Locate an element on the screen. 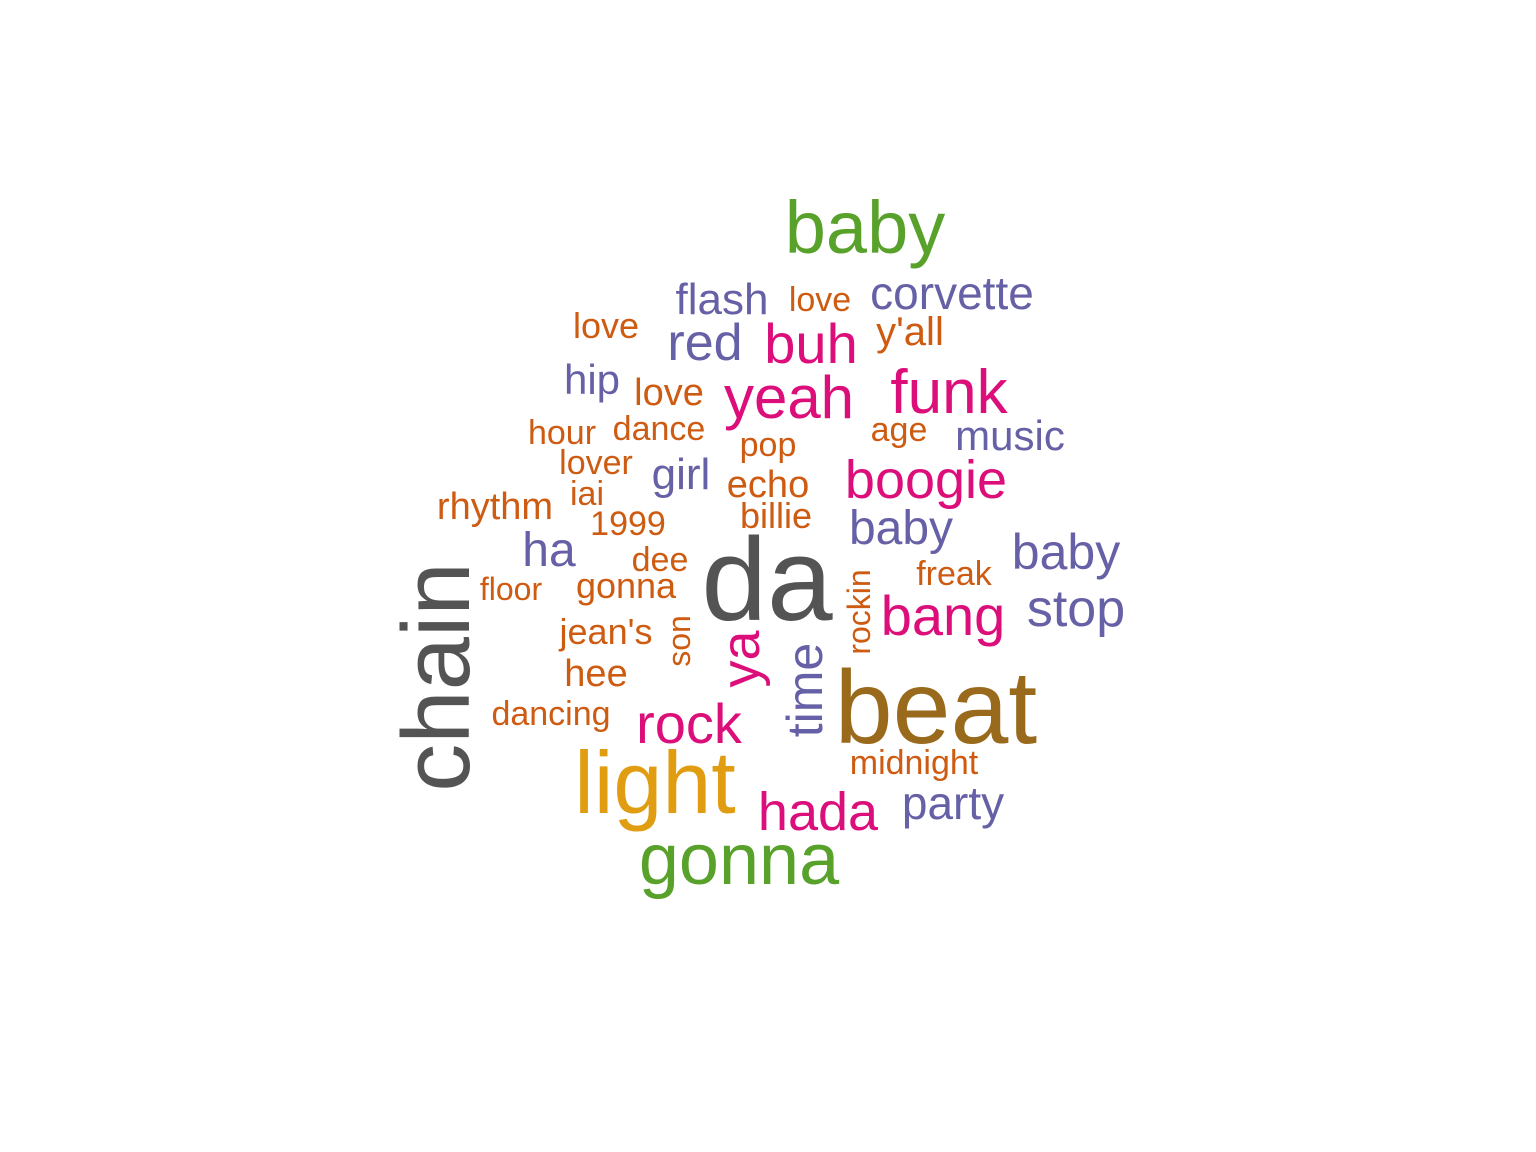 The height and width of the screenshot is (1152, 1536). word-pop: pop is located at coordinates (768, 445).